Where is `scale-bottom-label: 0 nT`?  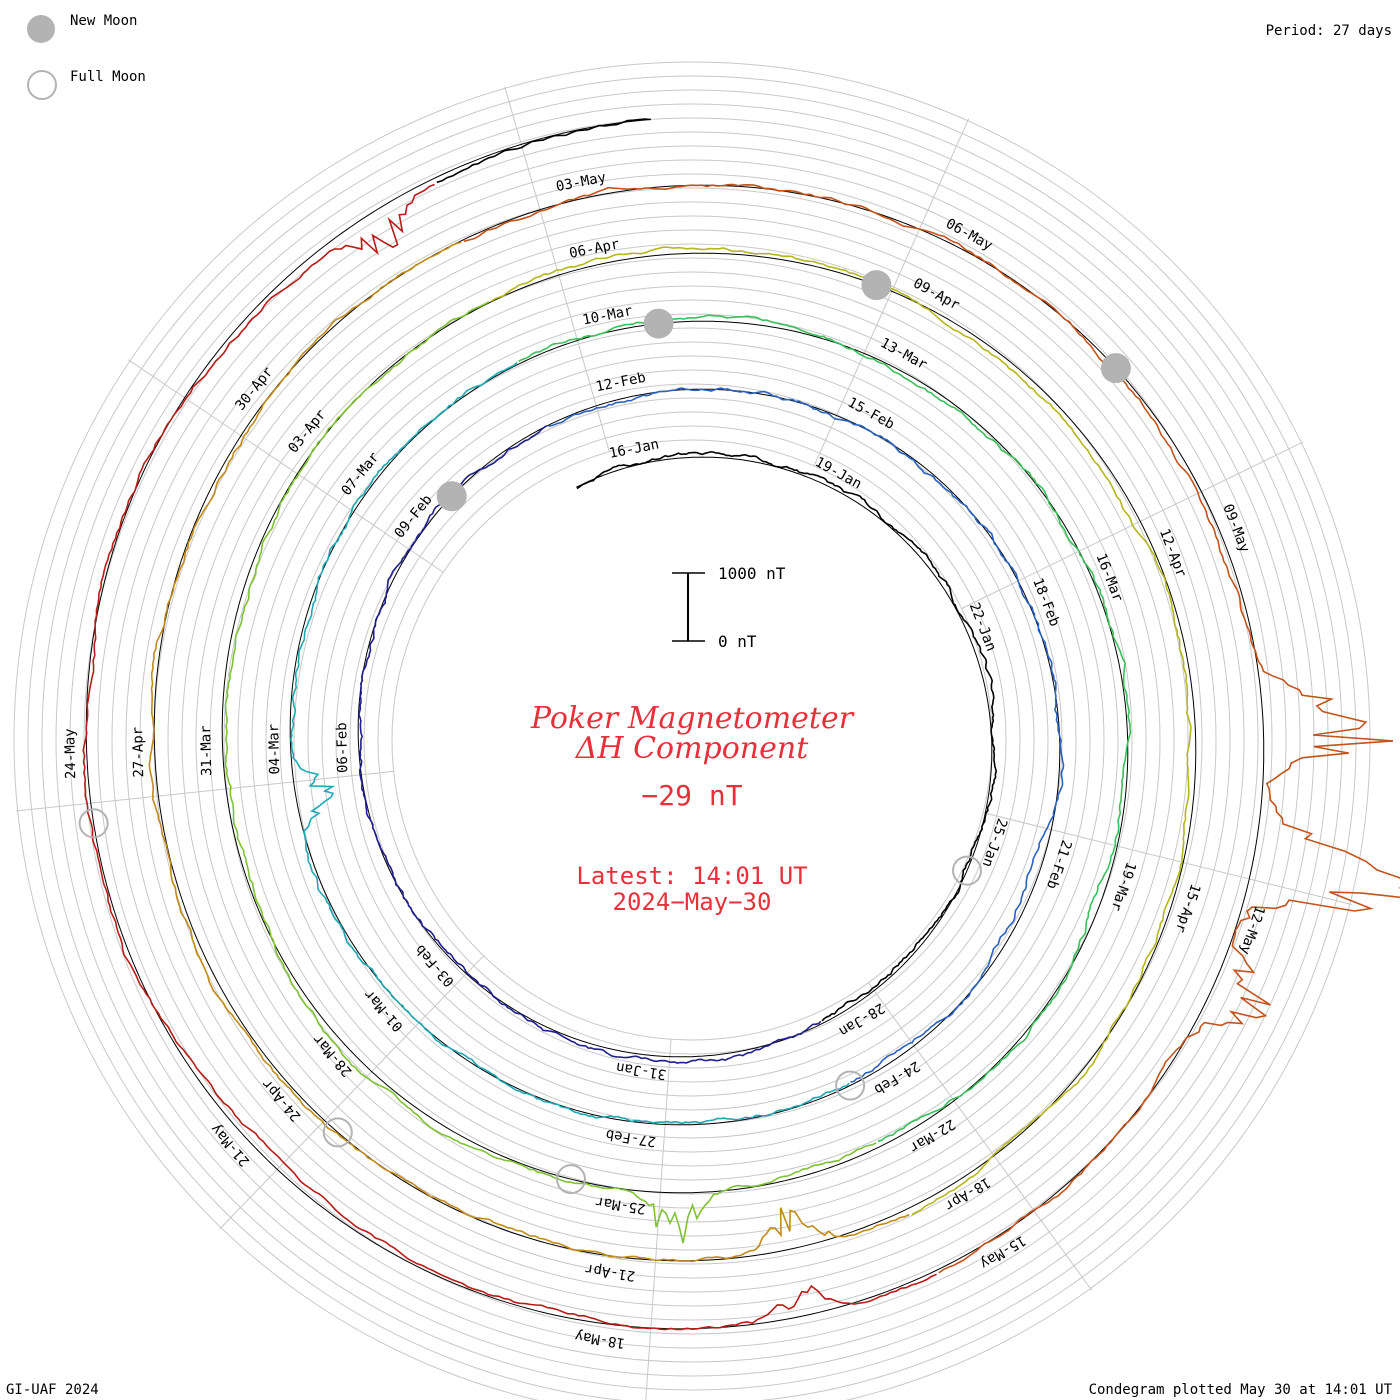
scale-bottom-label: 0 nT is located at coordinates (737, 641).